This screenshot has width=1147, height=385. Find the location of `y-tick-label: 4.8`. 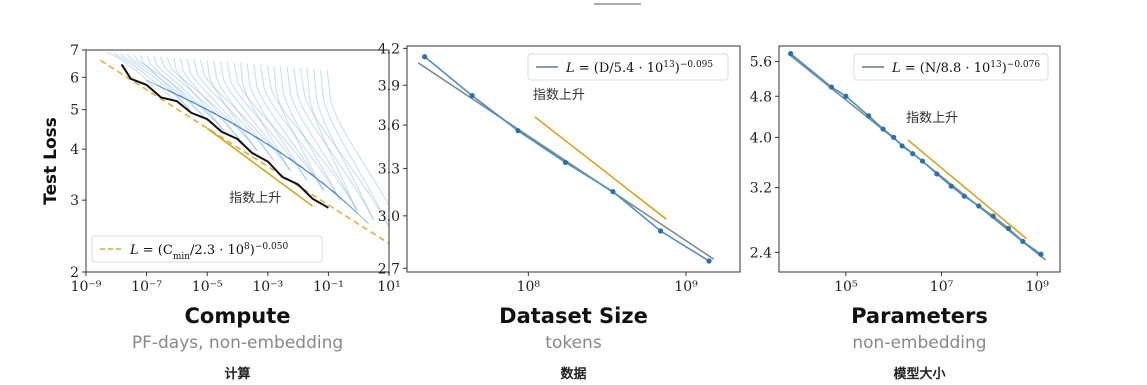

y-tick-label: 4.8 is located at coordinates (761, 97).